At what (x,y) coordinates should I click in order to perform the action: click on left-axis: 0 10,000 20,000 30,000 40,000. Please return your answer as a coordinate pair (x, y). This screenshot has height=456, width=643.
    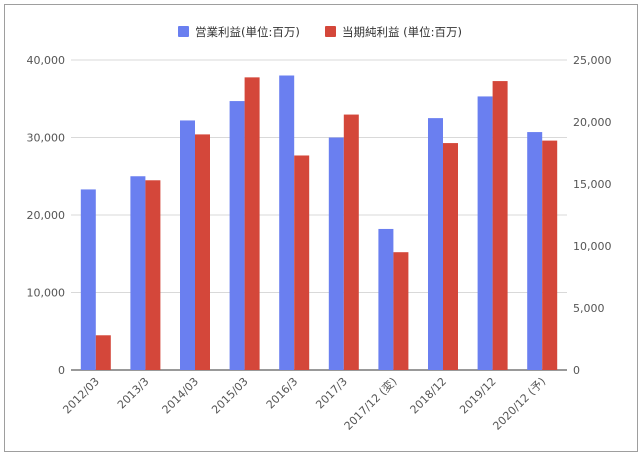
    Looking at the image, I should click on (46, 215).